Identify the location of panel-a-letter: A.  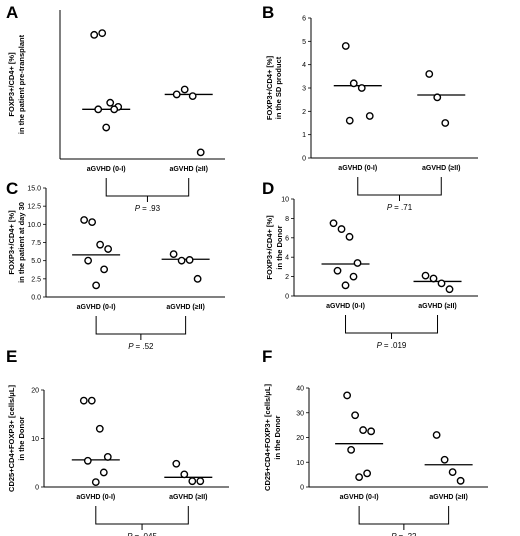
(12, 12).